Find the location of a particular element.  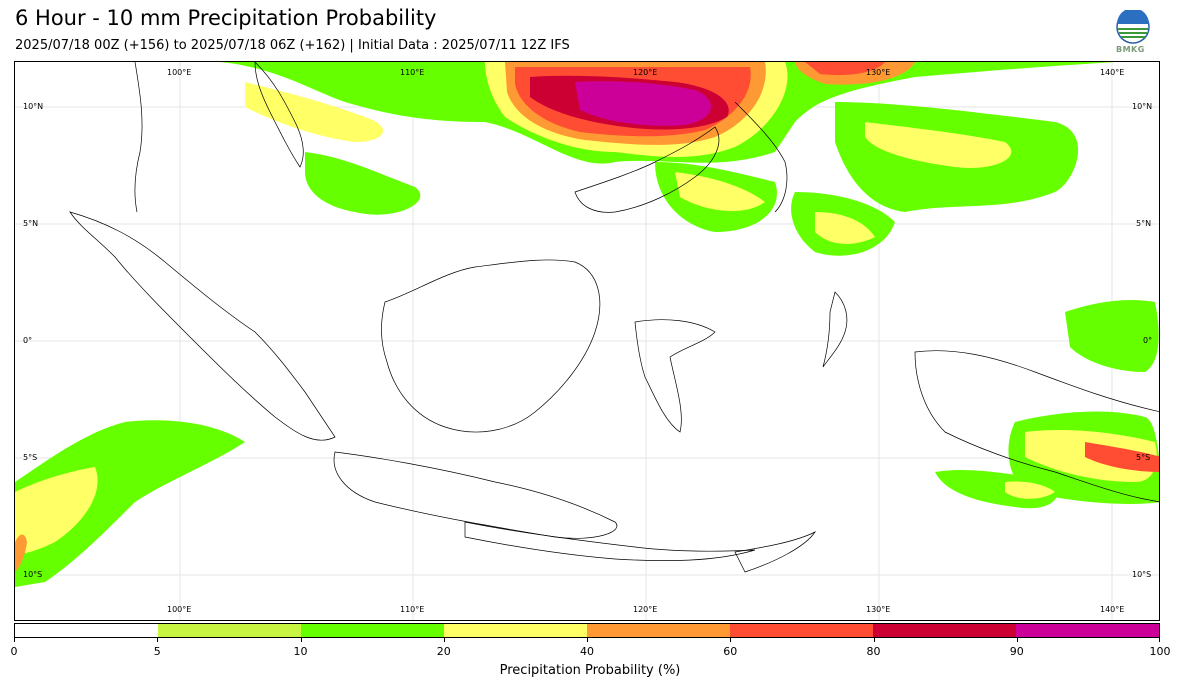

colorbar-tick-label: 90 is located at coordinates (1016, 651).